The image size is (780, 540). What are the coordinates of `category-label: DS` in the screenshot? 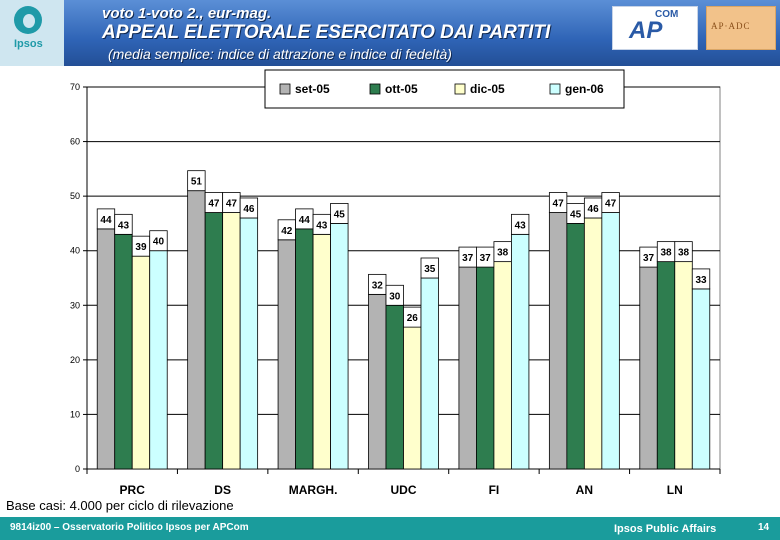 It's located at (222, 490).